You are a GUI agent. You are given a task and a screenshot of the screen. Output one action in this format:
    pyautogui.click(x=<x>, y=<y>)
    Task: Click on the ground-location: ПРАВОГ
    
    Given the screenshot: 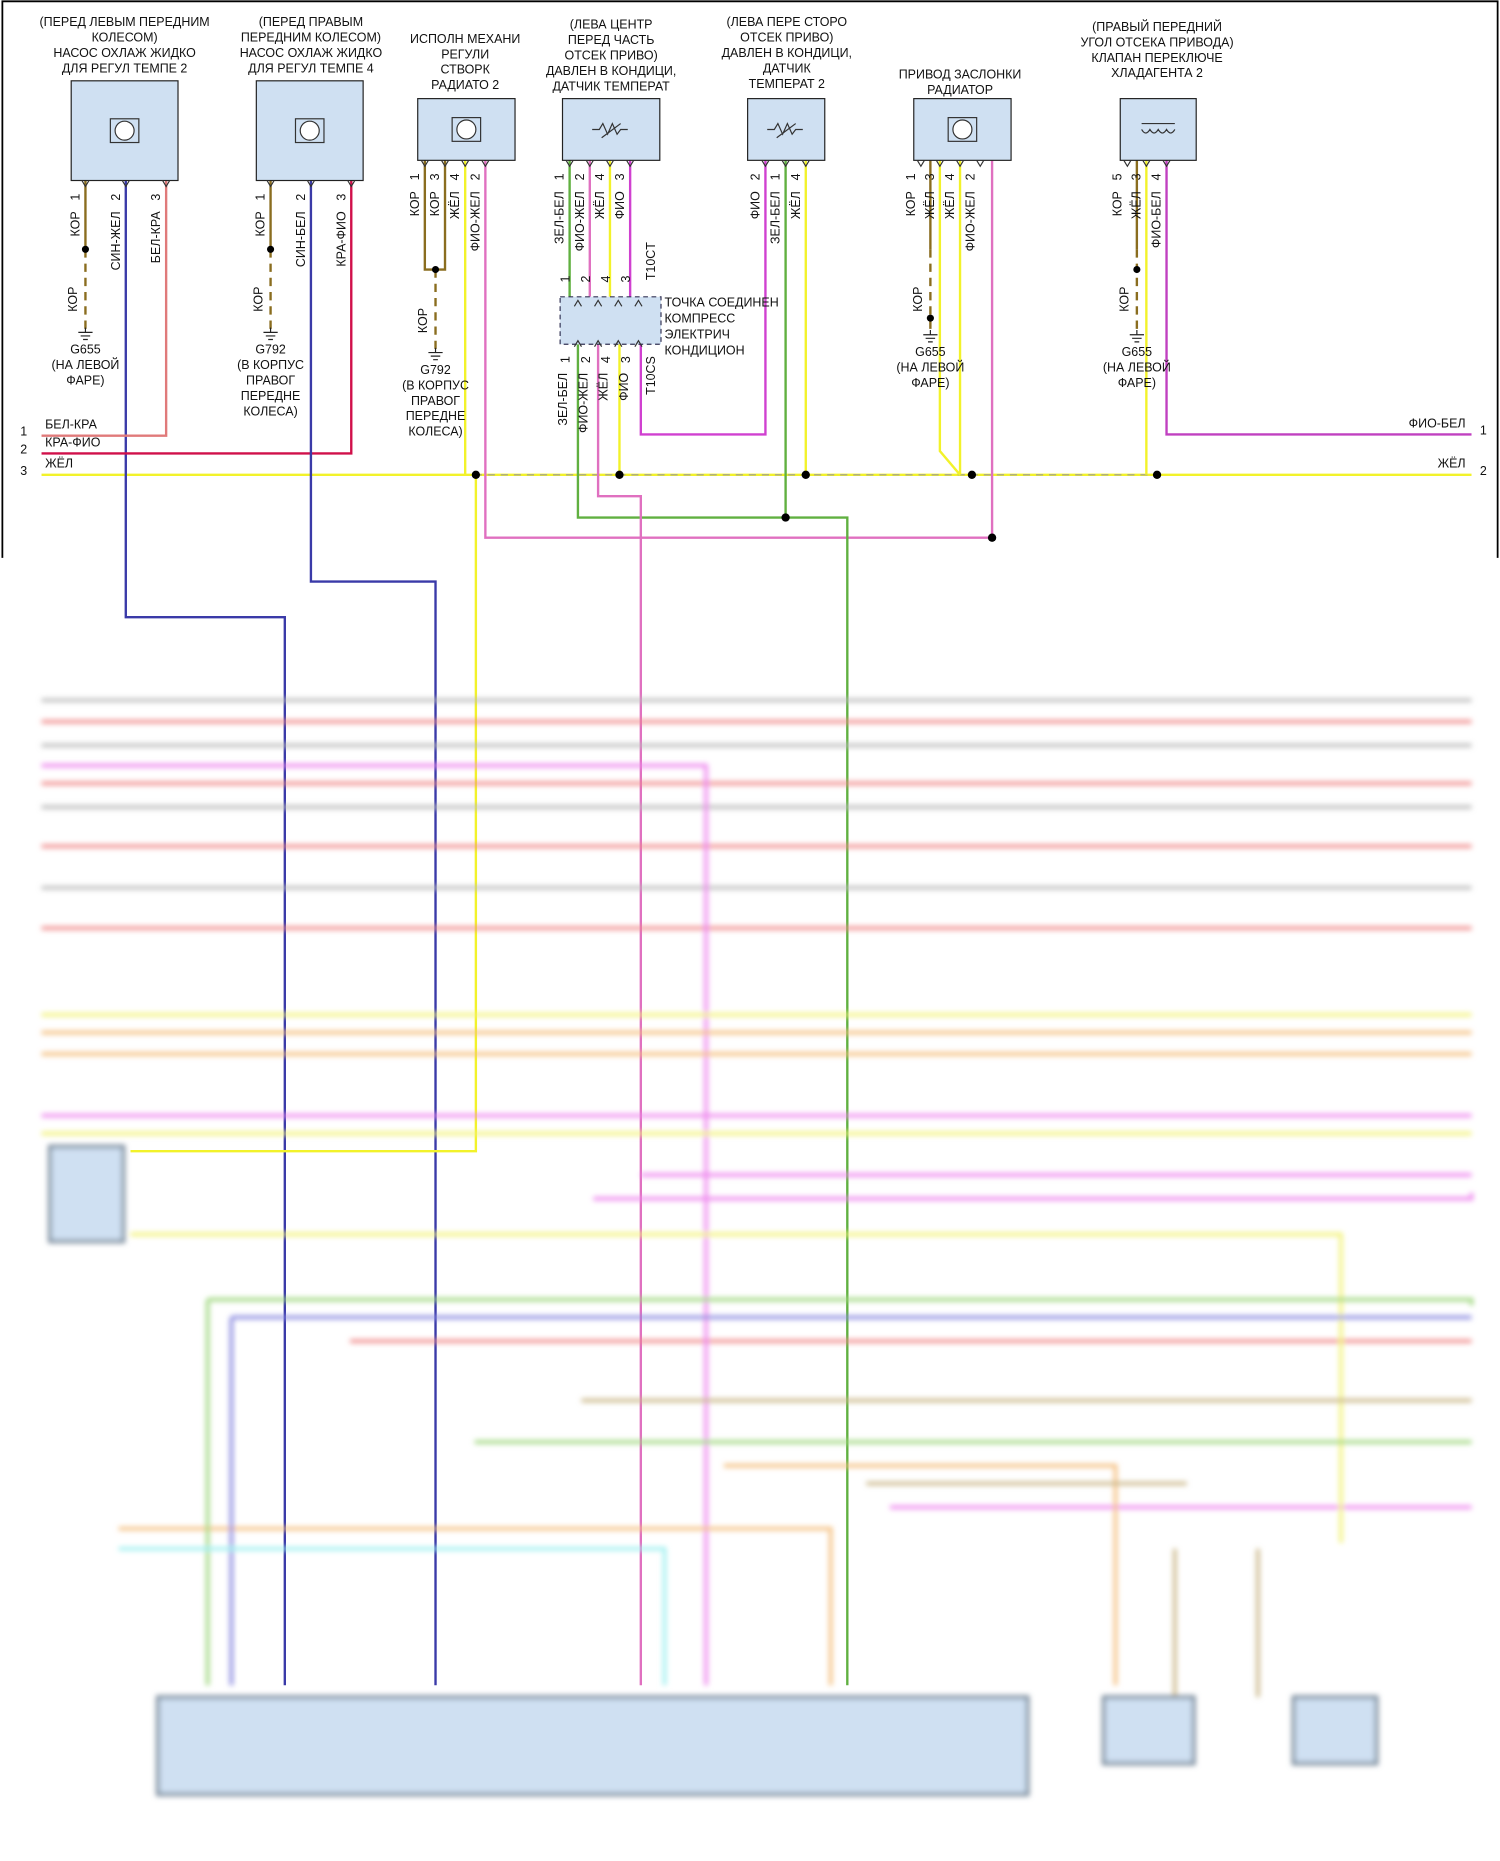 What is the action you would take?
    pyautogui.click(x=270, y=381)
    